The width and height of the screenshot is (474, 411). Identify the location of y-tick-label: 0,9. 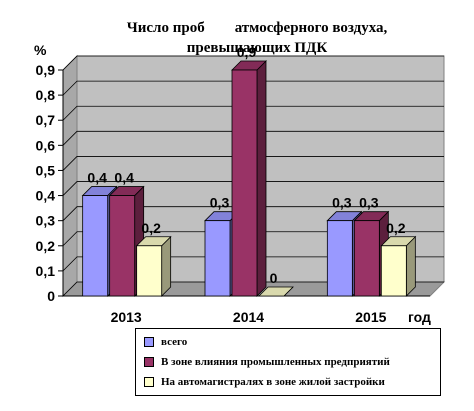
(46, 70).